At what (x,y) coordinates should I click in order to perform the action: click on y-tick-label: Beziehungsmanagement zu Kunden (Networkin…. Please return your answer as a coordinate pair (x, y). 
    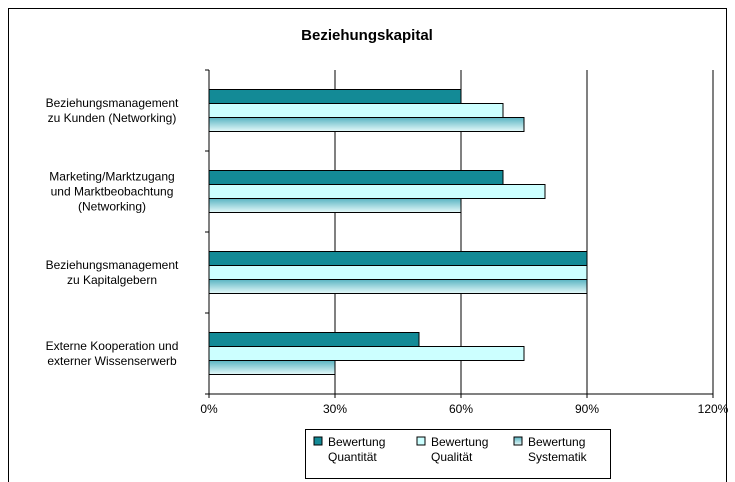
    Looking at the image, I should click on (112, 110).